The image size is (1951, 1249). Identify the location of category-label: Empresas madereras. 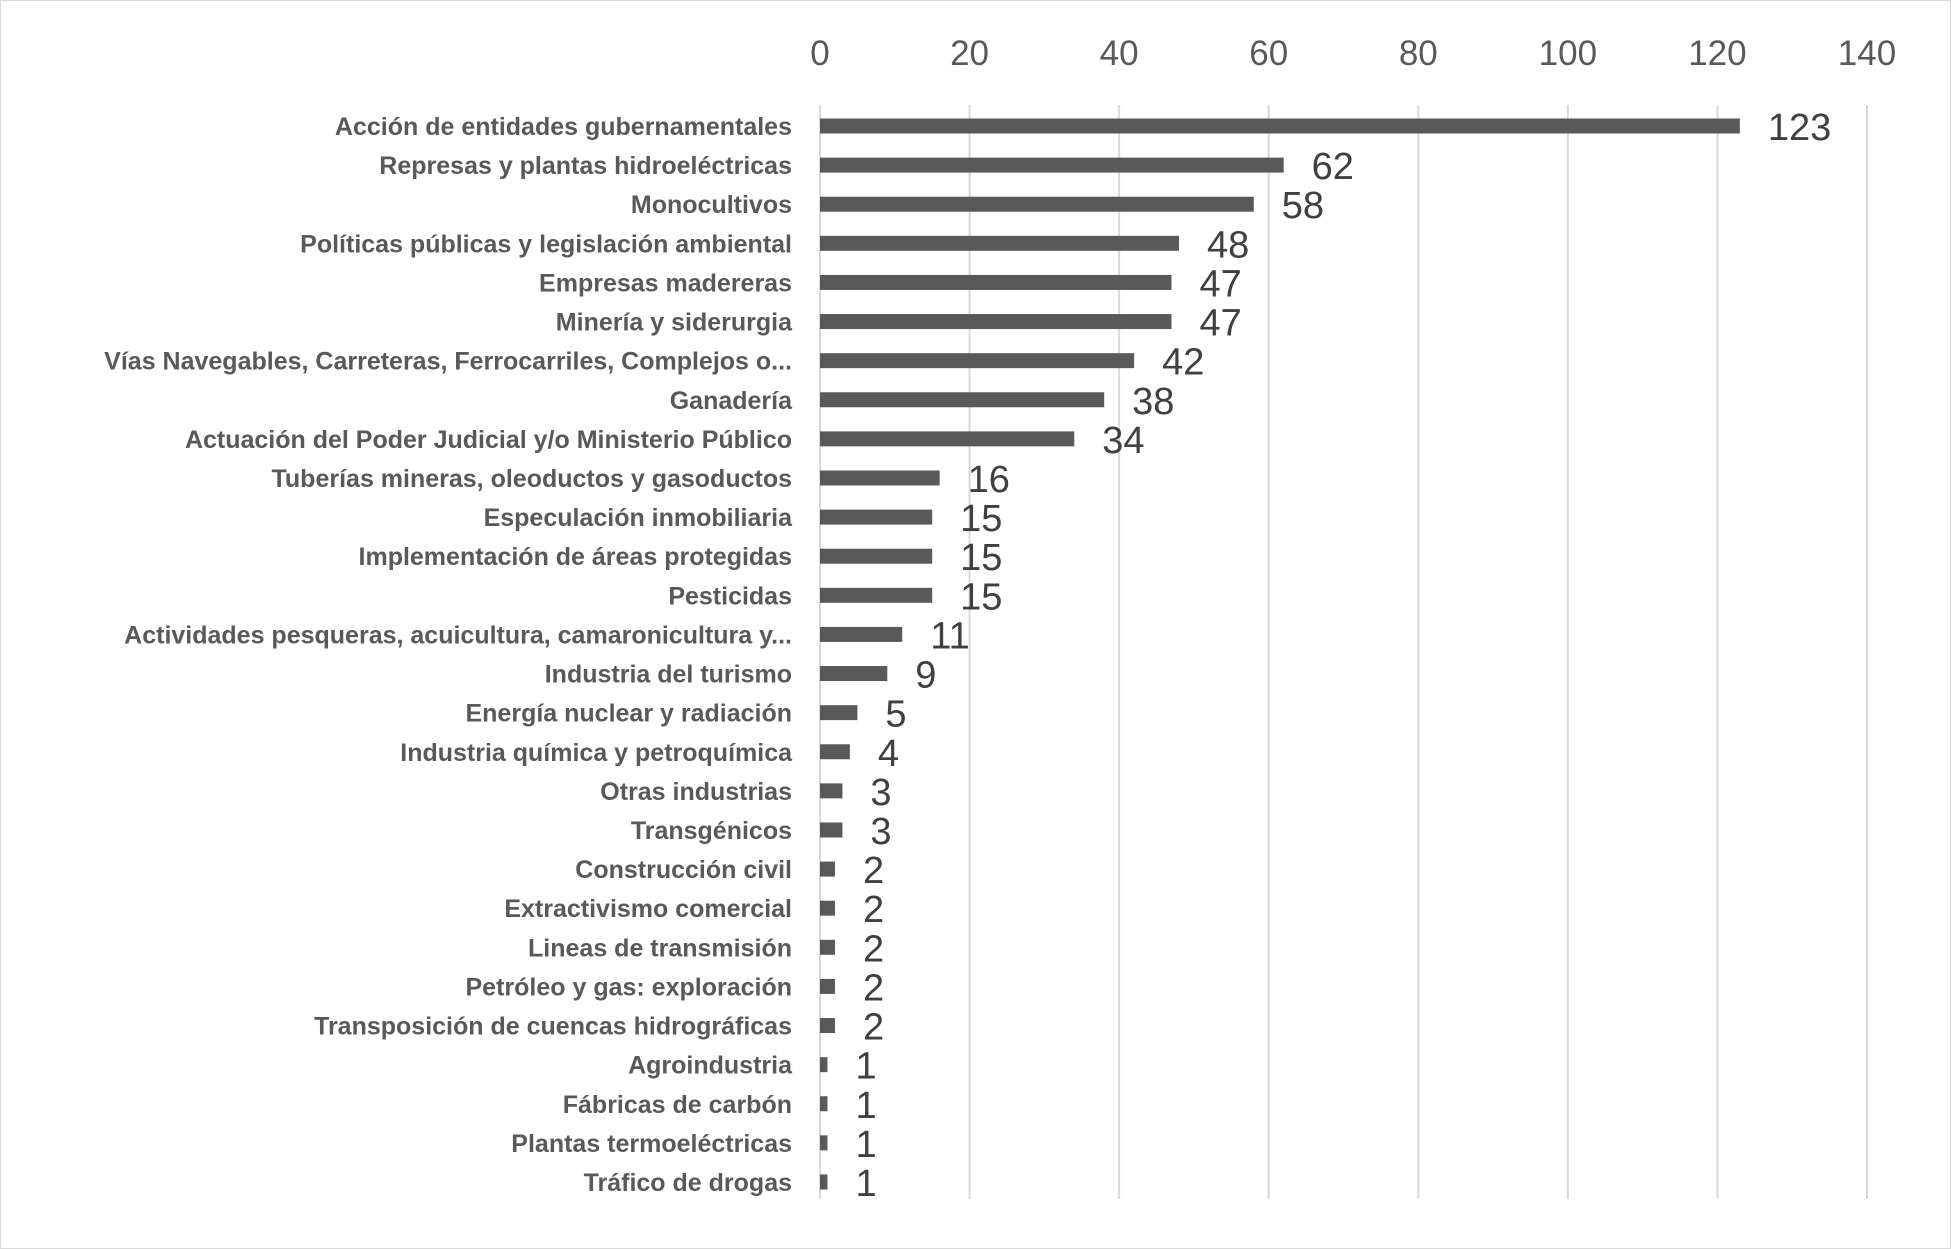
(665, 283).